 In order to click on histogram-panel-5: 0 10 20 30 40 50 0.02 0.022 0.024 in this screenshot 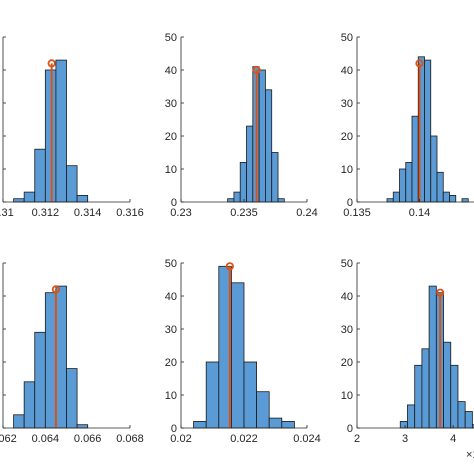, I will do `click(243, 351)`.